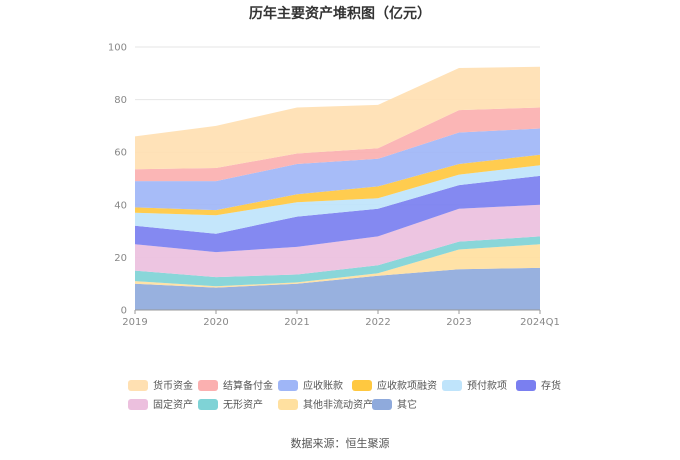 The width and height of the screenshot is (680, 460). What do you see at coordinates (340, 13) in the screenshot?
I see `chart-title: 历年主要资产堆积图（亿元）` at bounding box center [340, 13].